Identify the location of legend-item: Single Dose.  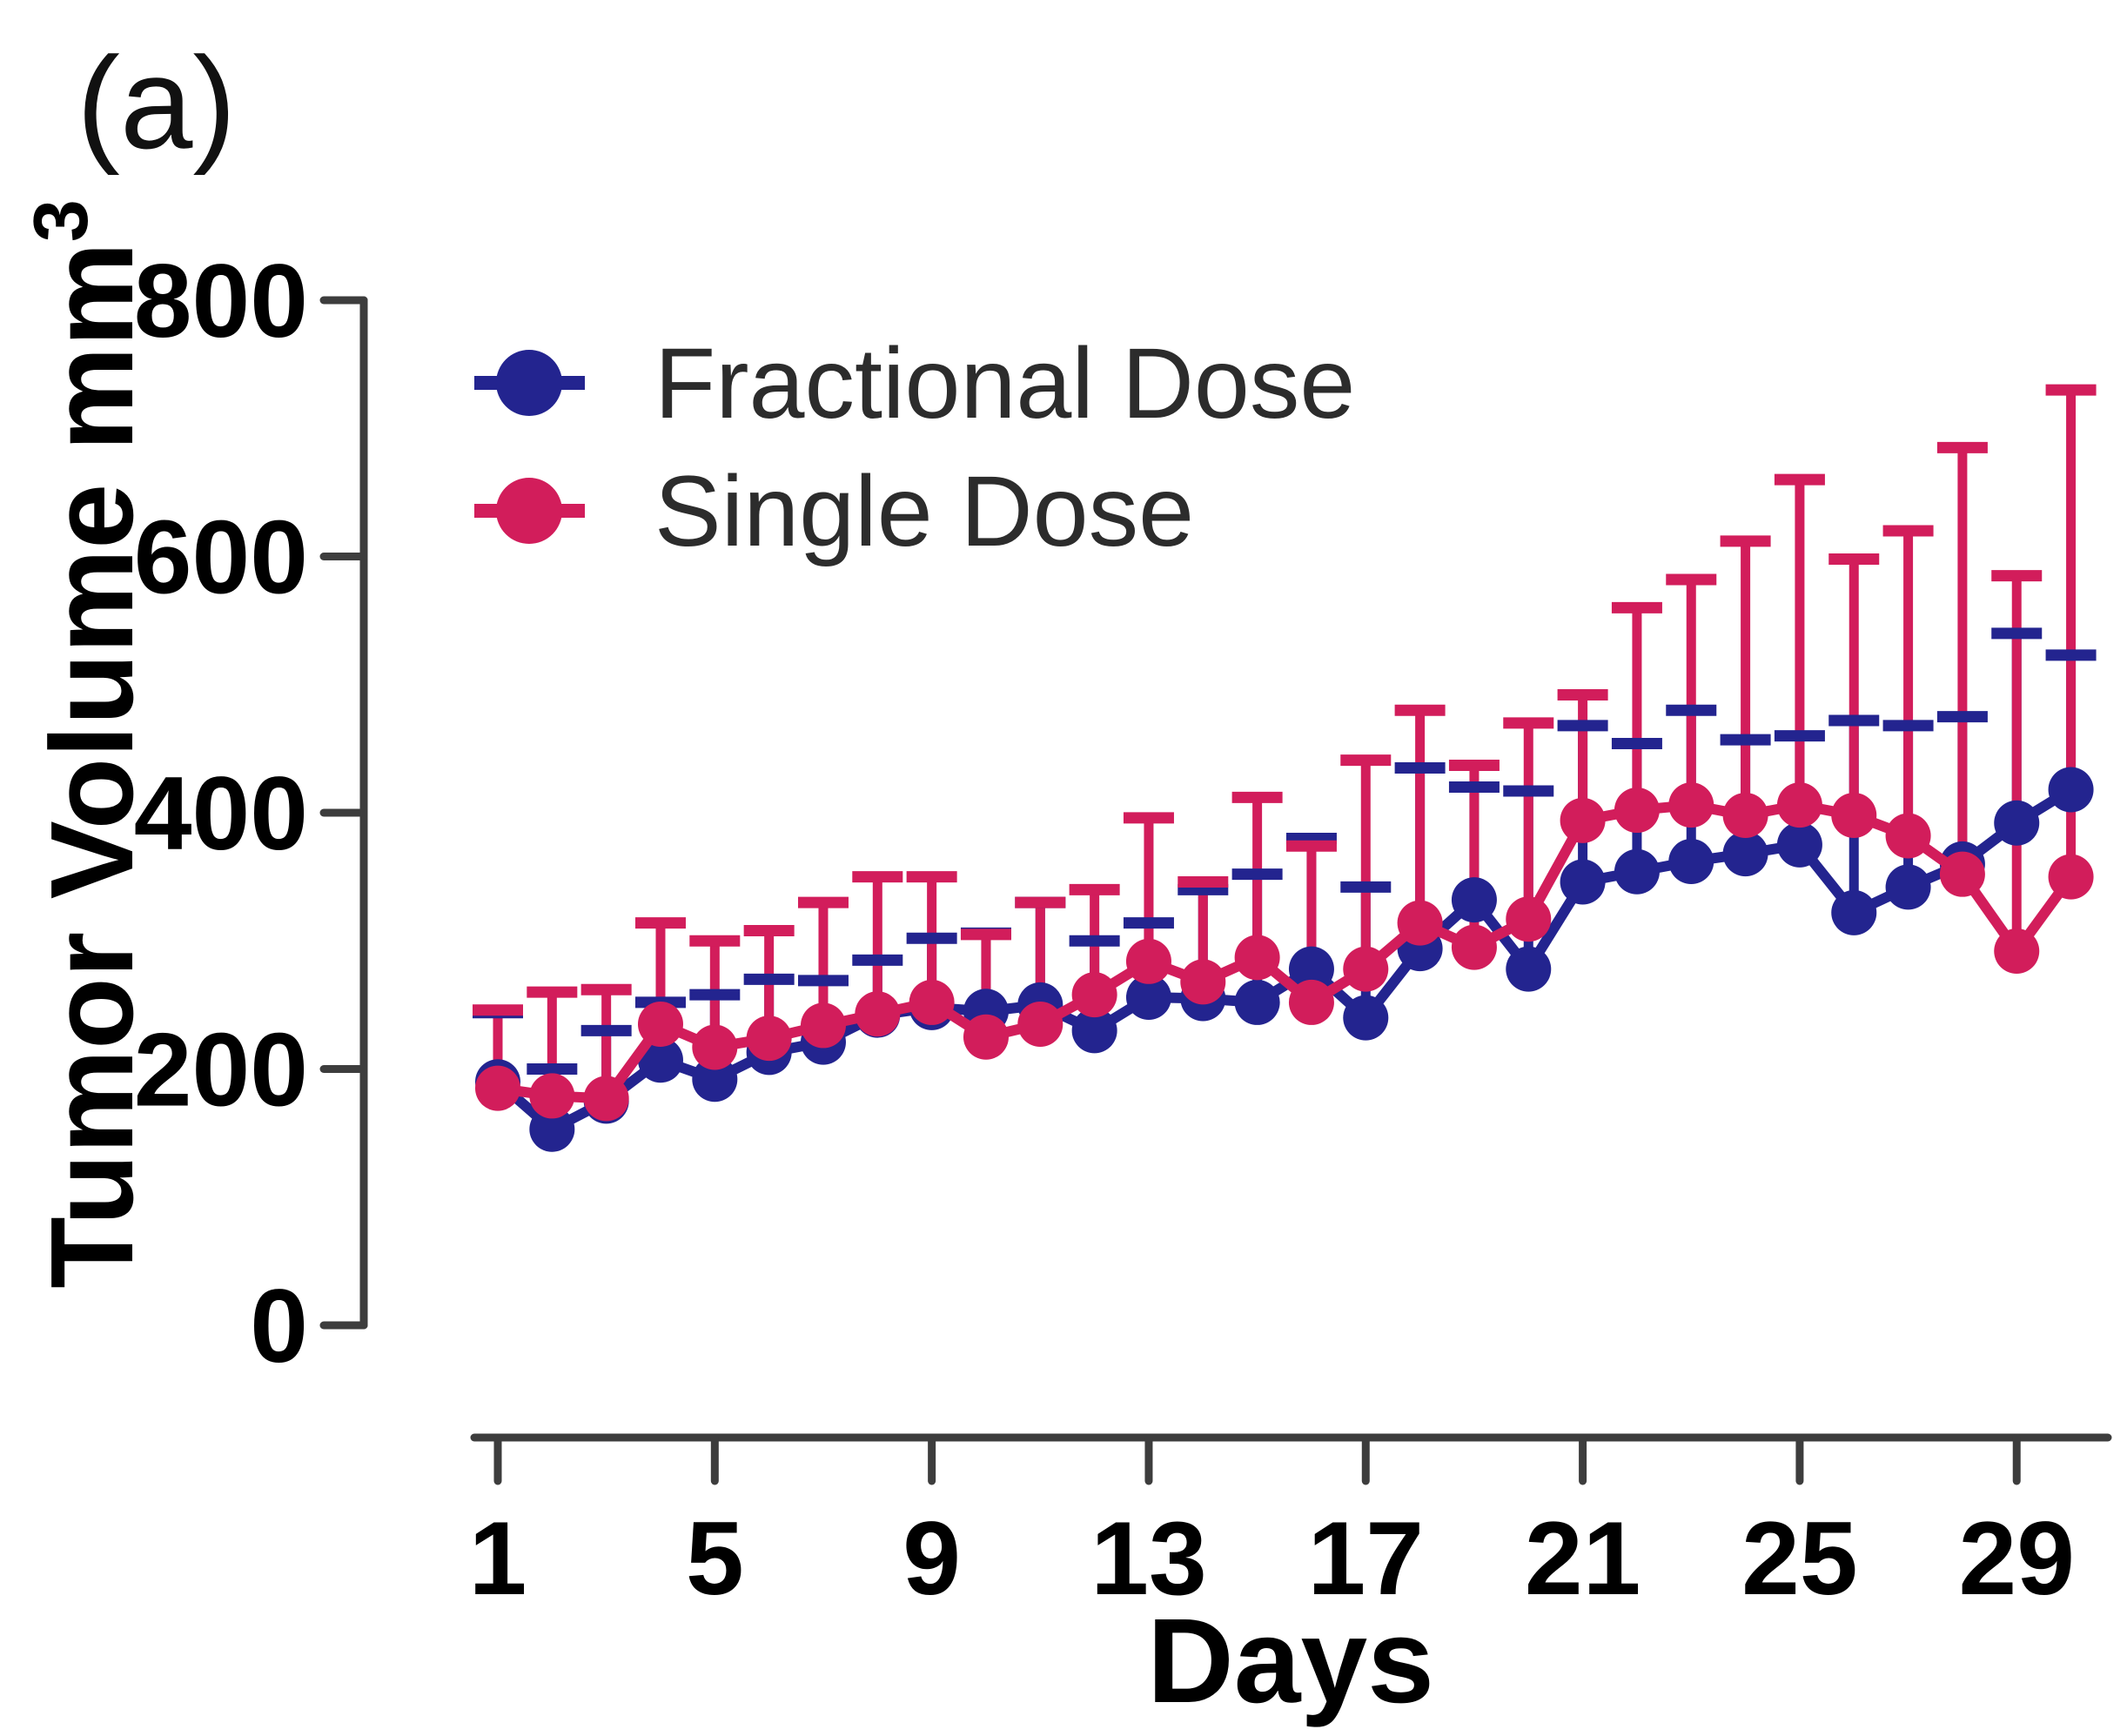
(834, 511).